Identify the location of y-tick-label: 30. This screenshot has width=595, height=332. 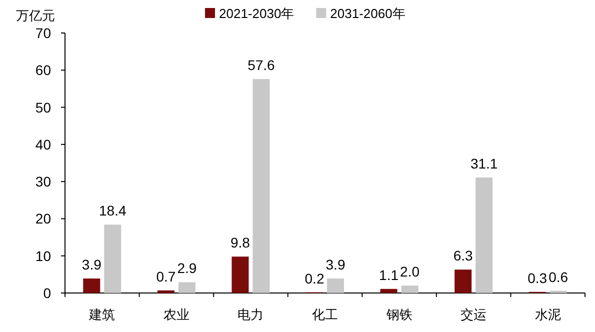
(43, 182).